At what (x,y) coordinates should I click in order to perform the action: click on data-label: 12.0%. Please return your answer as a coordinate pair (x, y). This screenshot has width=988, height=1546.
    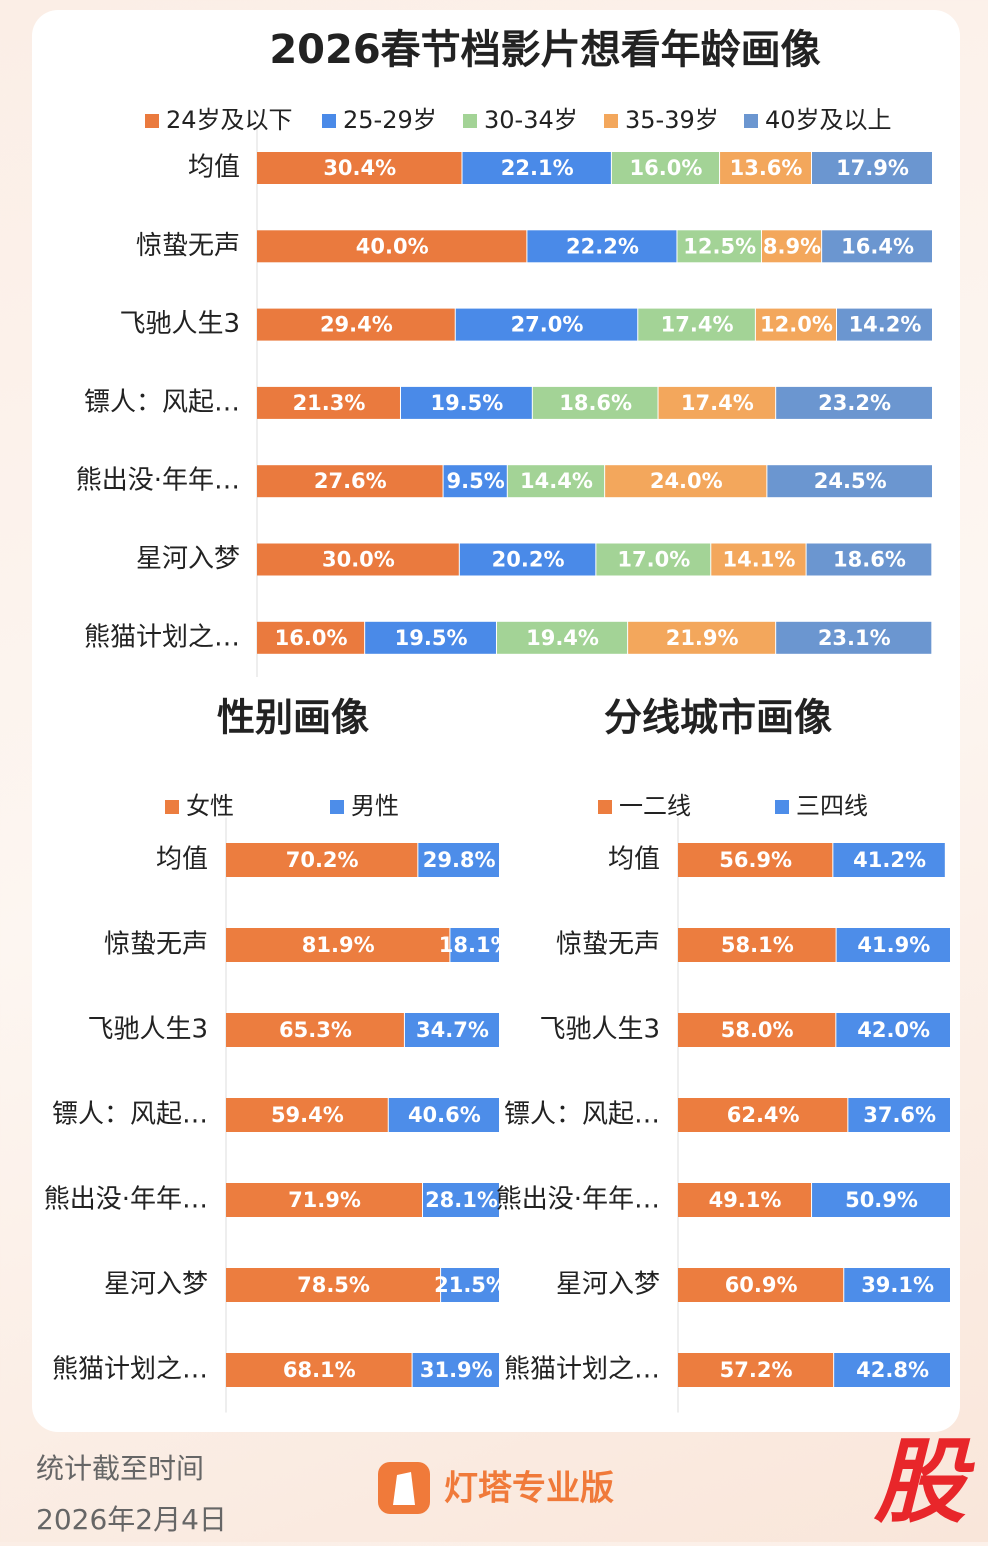
    Looking at the image, I should click on (796, 325).